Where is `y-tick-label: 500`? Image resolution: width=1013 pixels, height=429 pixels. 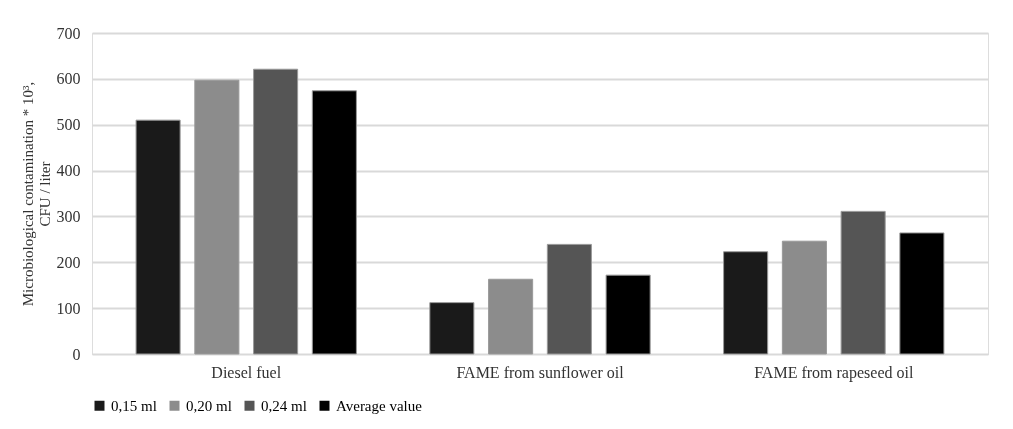 y-tick-label: 500 is located at coordinates (68, 125).